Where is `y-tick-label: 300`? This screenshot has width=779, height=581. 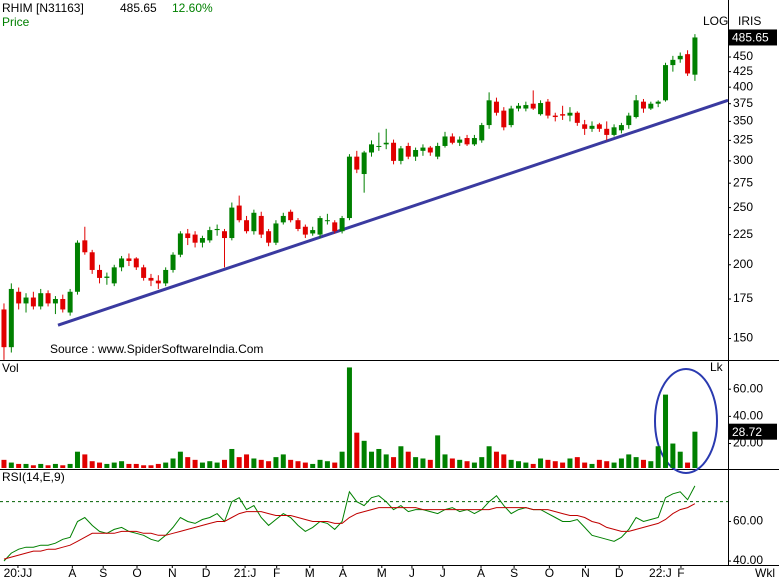
y-tick-label: 300 is located at coordinates (743, 160).